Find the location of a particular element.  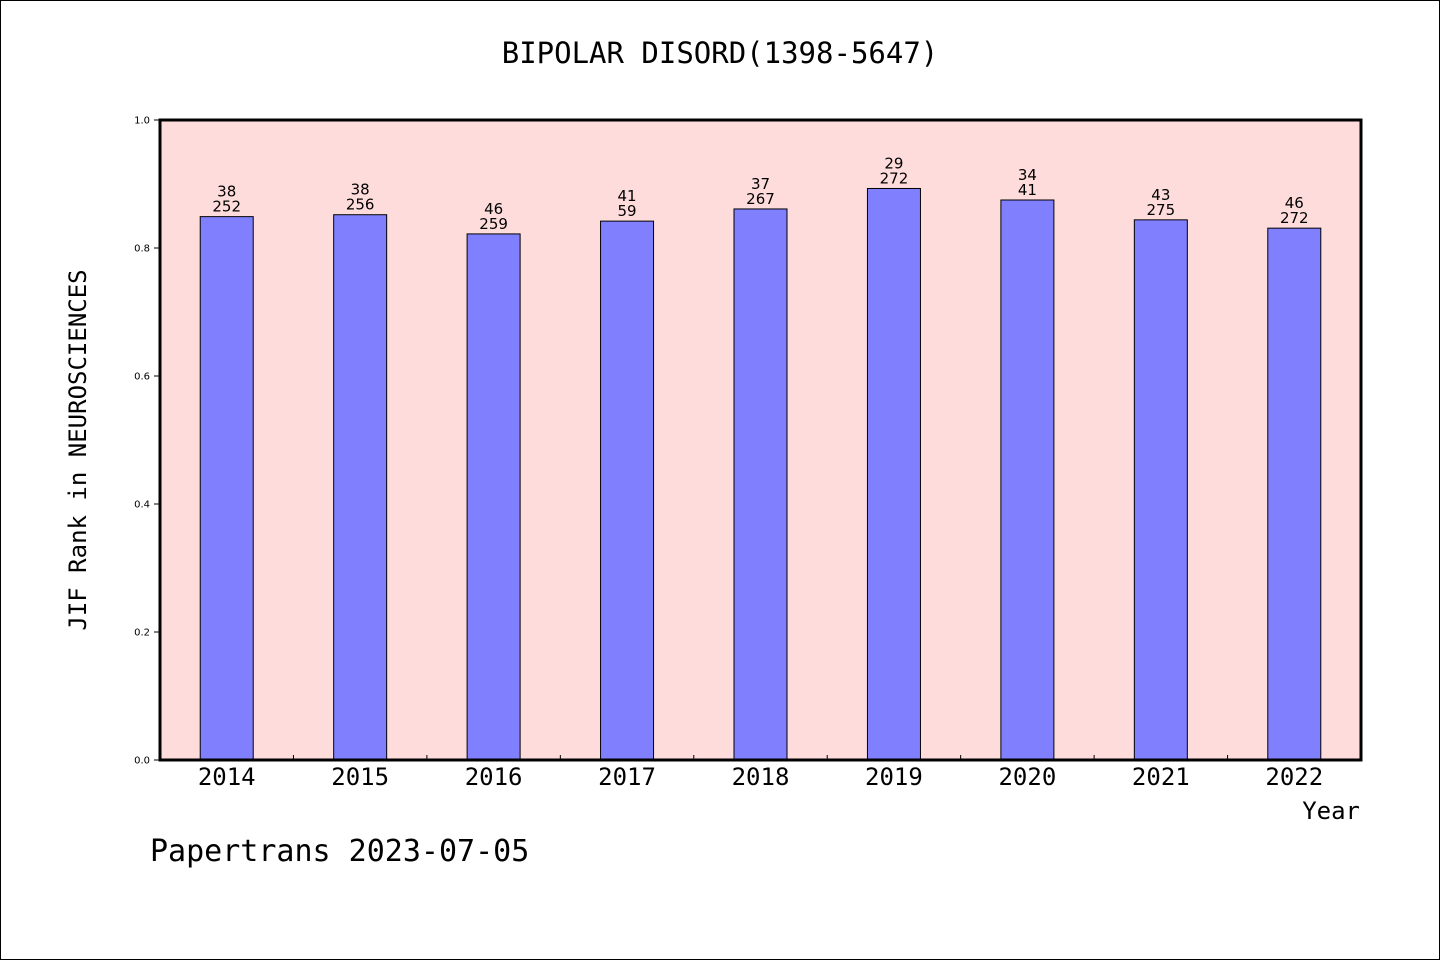

x-tick-label: 2016 is located at coordinates (494, 777).